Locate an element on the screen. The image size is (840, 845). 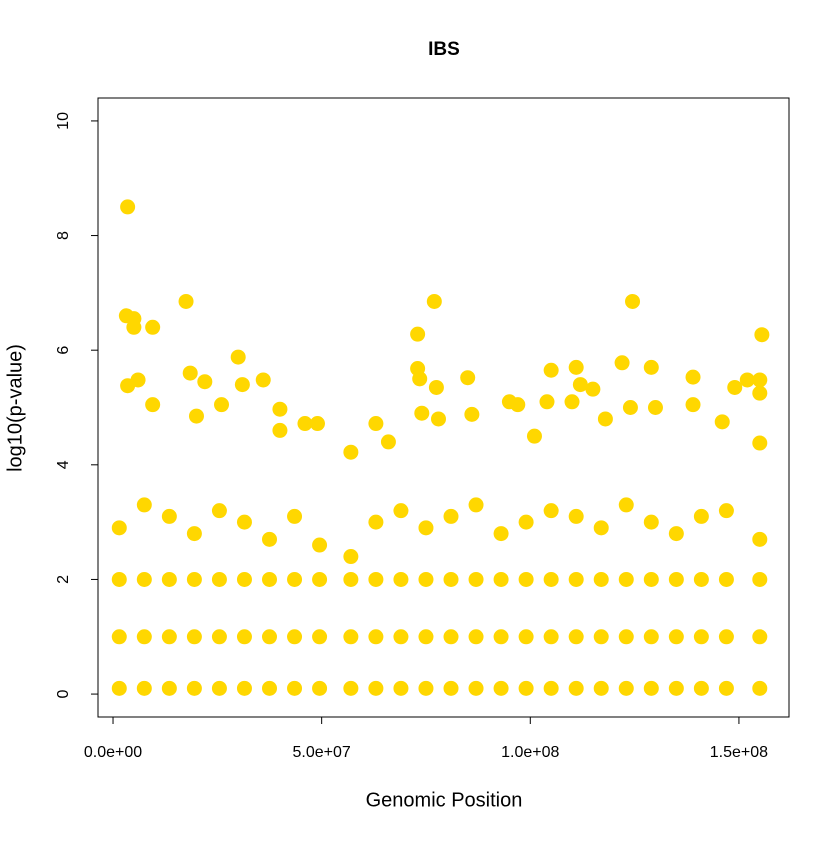
y-tick-label: 2 is located at coordinates (63, 579).